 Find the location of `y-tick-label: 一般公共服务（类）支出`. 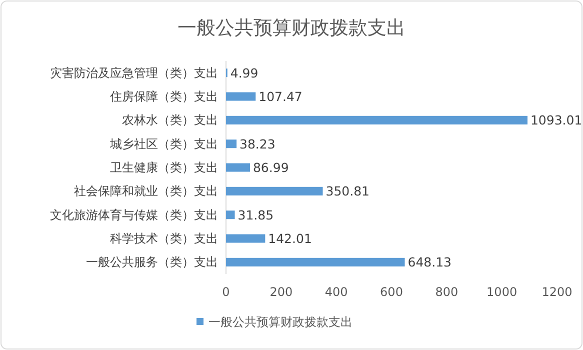

y-tick-label: 一般公共服务（类）支出 is located at coordinates (152, 262).